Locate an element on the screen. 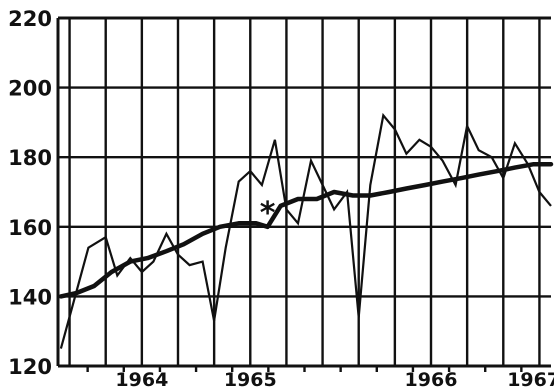  x-tick-label: 1964 is located at coordinates (141, 380).